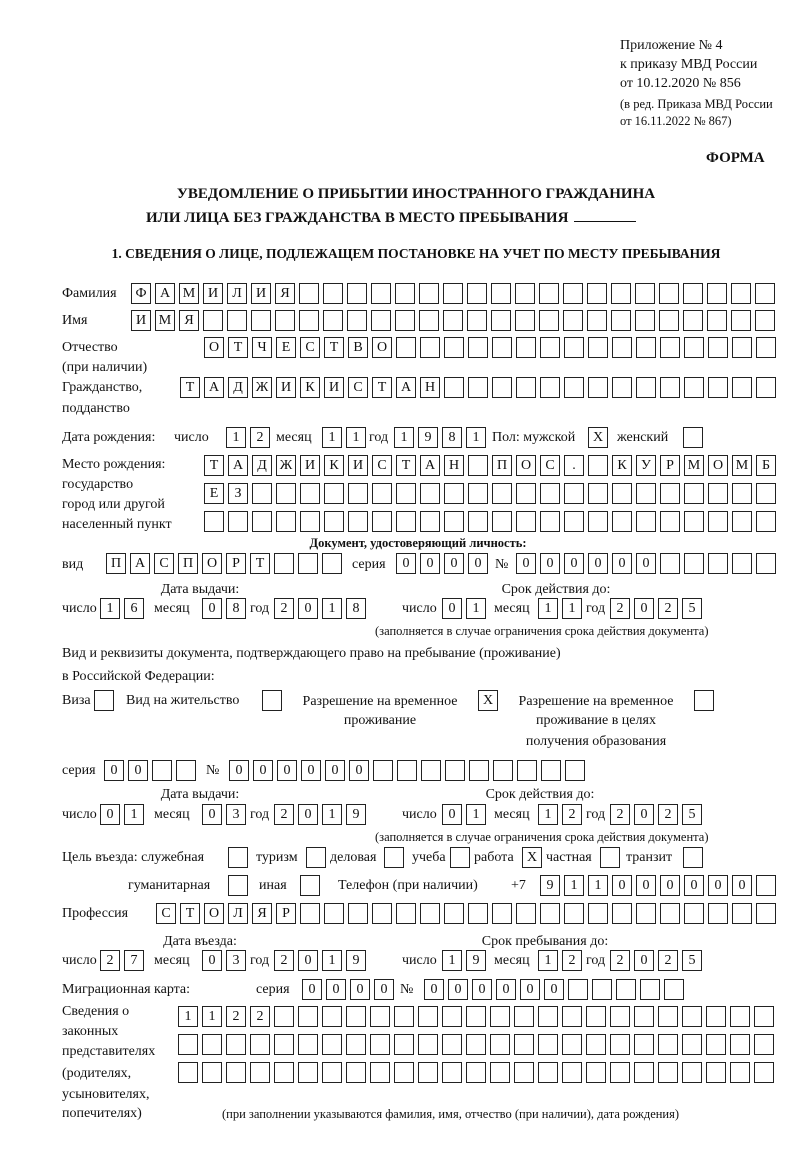 Image resolution: width=800 pixels, height=1163 pixels. I want to click on char-cell: З, so click(238, 493).